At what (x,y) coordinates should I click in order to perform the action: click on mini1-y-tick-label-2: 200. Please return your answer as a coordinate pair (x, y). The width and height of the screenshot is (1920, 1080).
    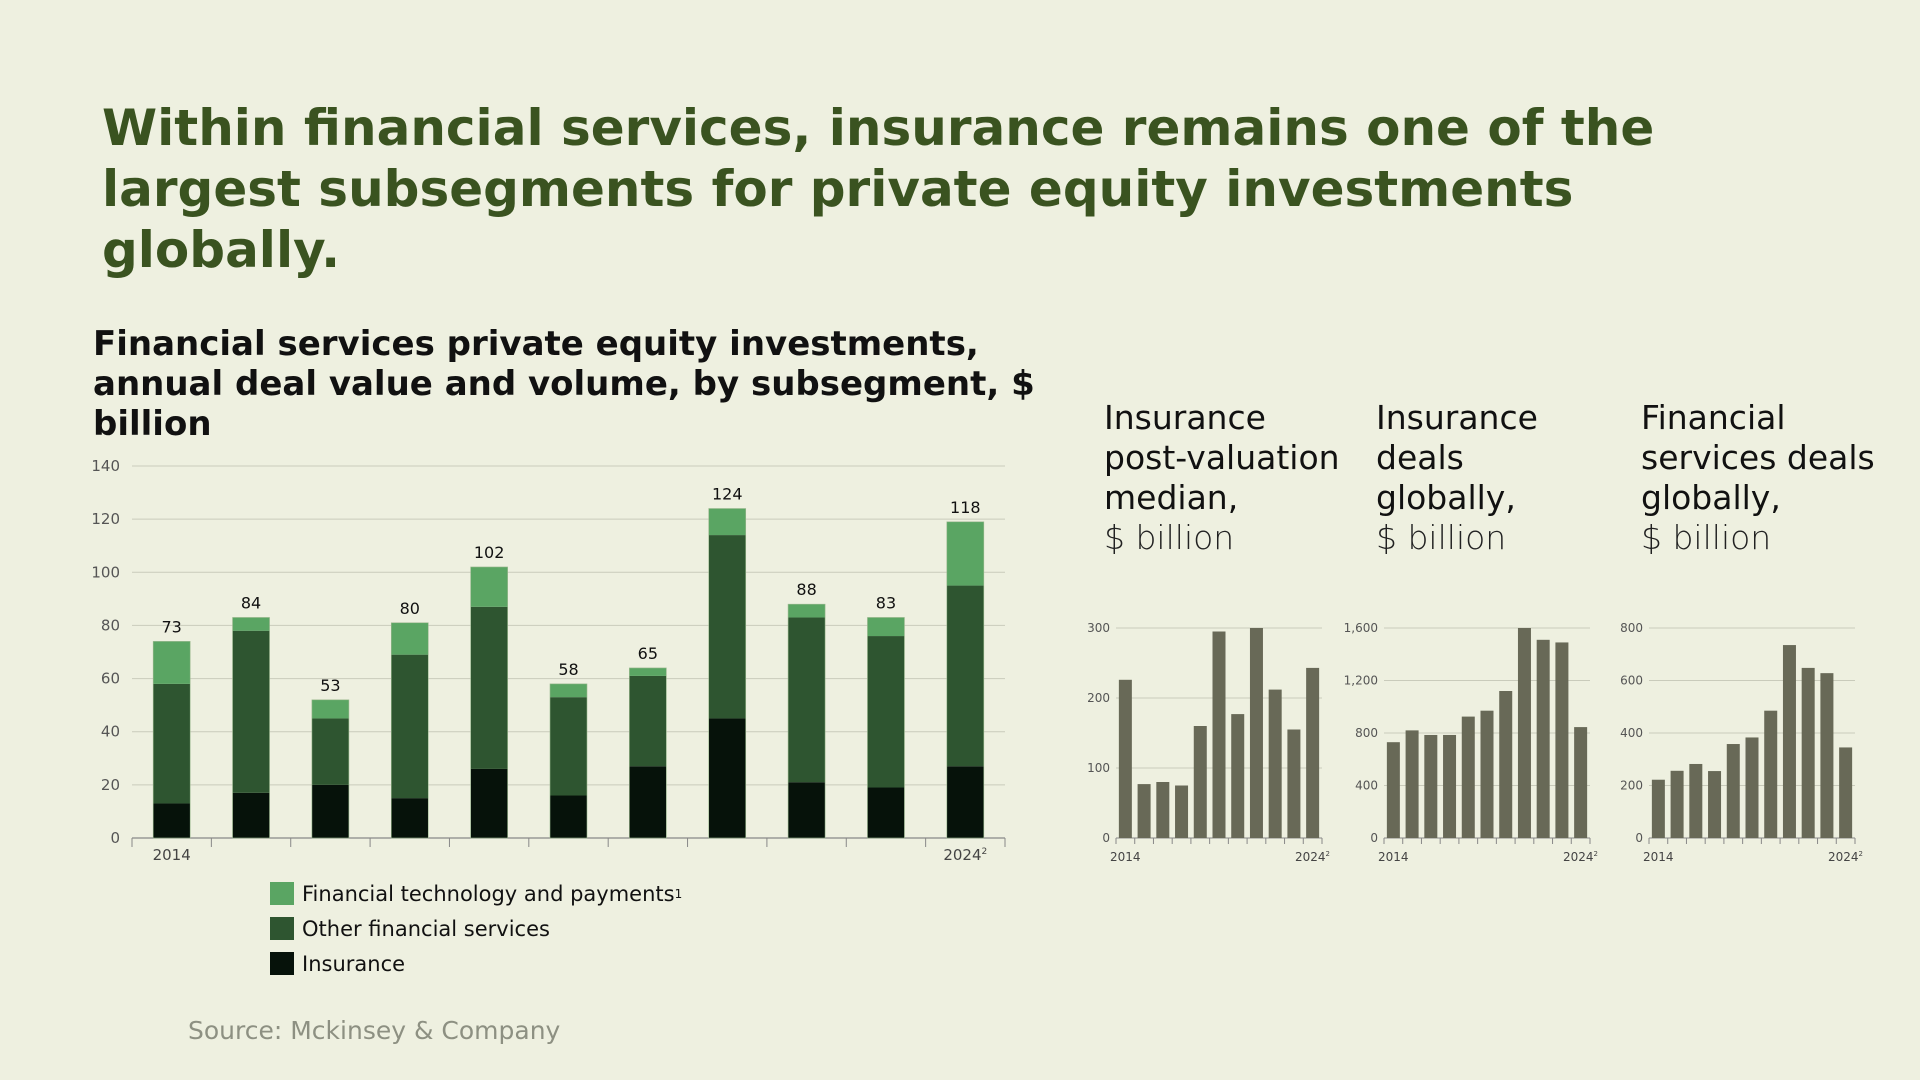
    Looking at the image, I should click on (1098, 698).